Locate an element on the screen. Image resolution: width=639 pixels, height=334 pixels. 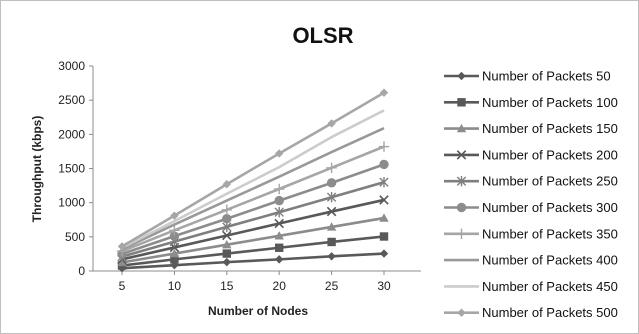
x-tick-label: 30 is located at coordinates (384, 286).